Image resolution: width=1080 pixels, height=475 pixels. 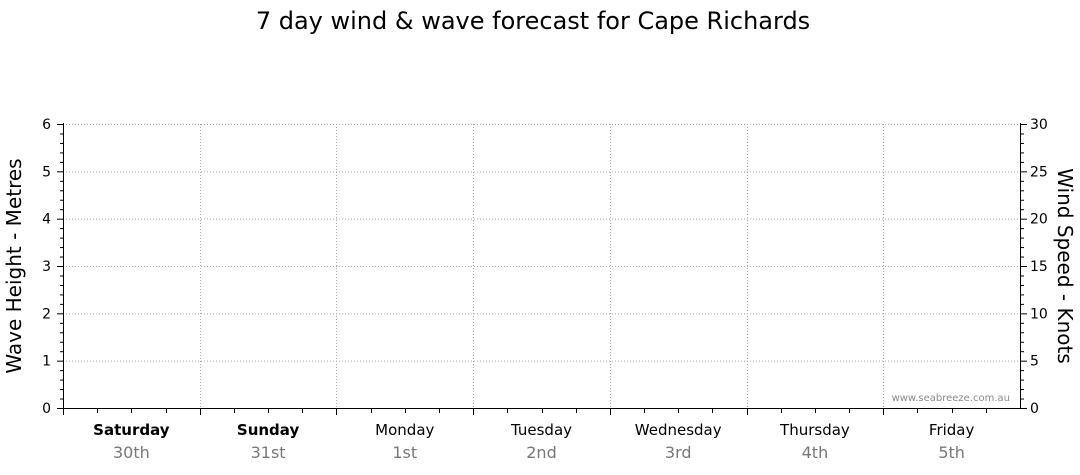 I want to click on right-tick-label-4: 20, so click(x=1039, y=220).